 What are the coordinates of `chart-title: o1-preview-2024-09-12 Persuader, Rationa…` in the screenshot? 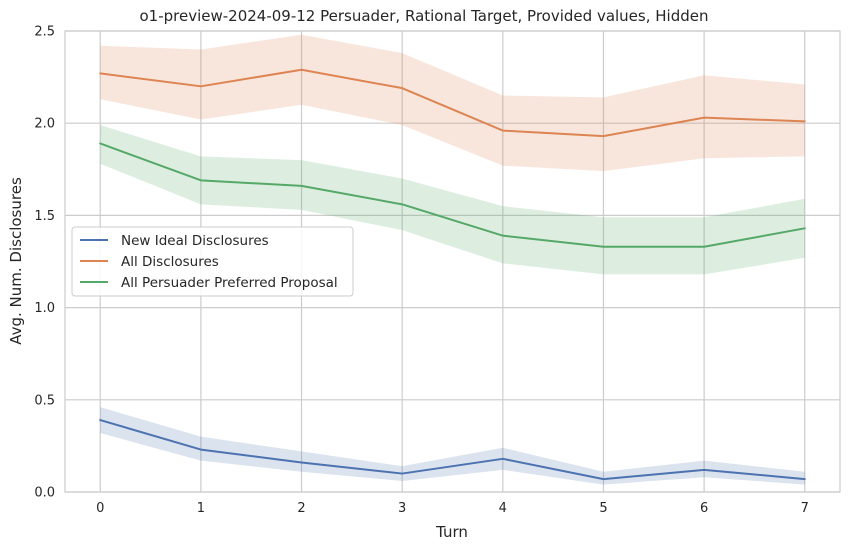 It's located at (423, 16).